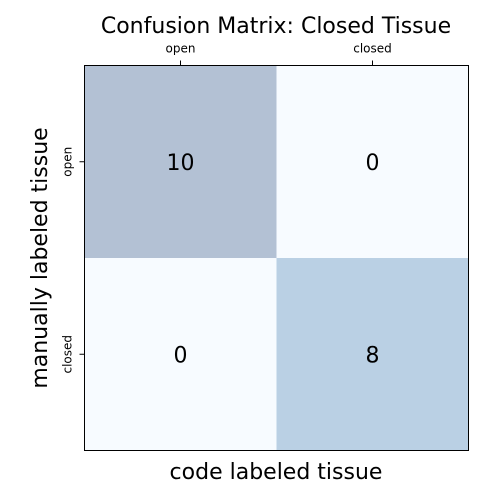 This screenshot has width=500, height=500. Describe the element at coordinates (68, 354) in the screenshot. I see `y-tick-label-1: closed` at that location.